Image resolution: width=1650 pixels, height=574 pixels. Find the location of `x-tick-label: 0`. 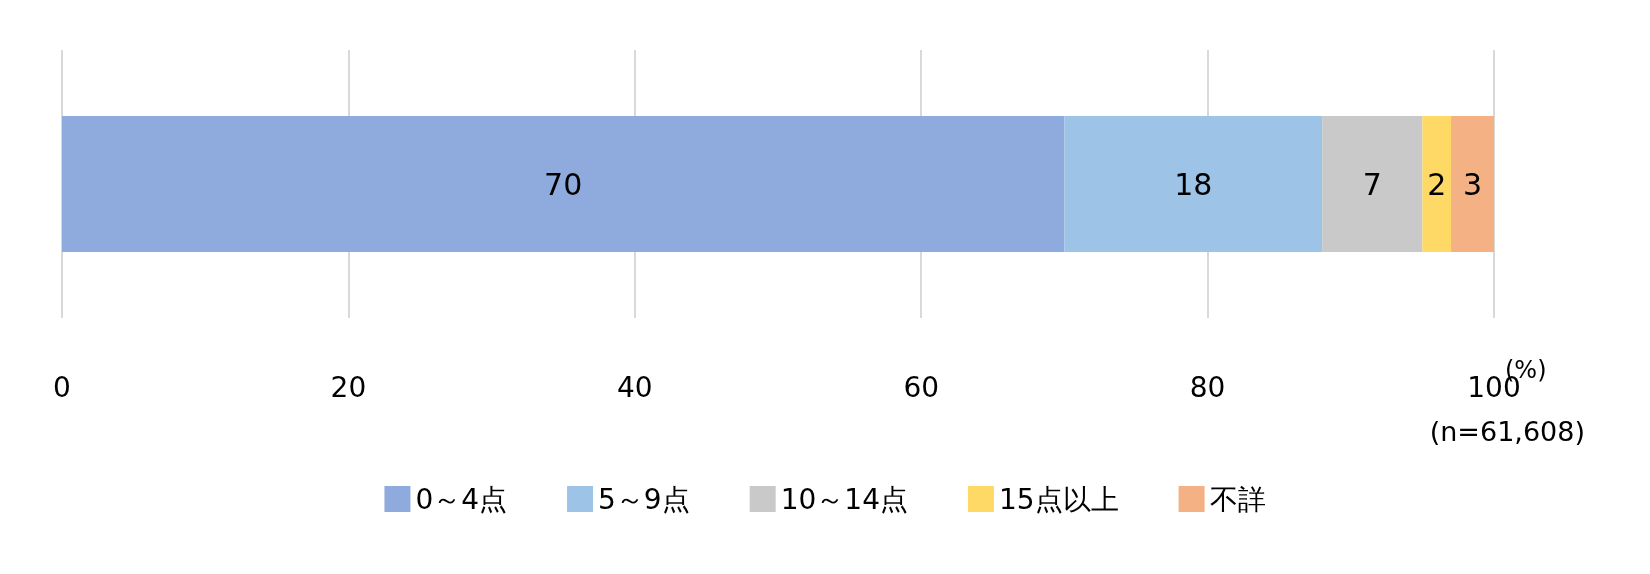

x-tick-label: 0 is located at coordinates (62, 387).